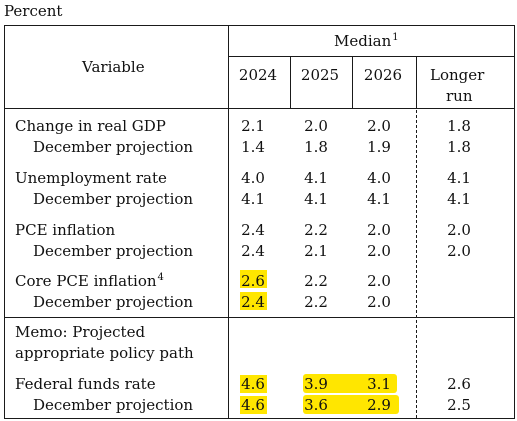 The height and width of the screenshot is (421, 517). What do you see at coordinates (86, 281) in the screenshot?
I see `core-pce-label-text: Core PCE inflation` at bounding box center [86, 281].